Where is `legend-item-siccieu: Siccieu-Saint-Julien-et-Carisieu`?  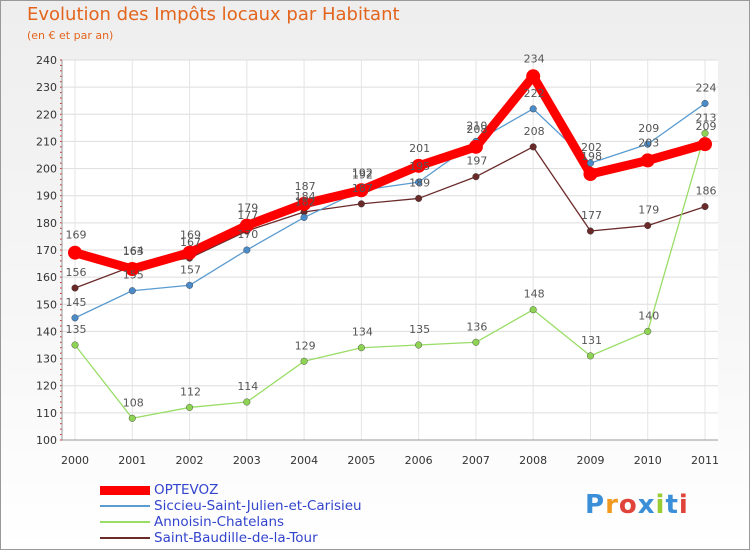
legend-item-siccieu: Siccieu-Saint-Julien-et-Carisieu is located at coordinates (231, 506).